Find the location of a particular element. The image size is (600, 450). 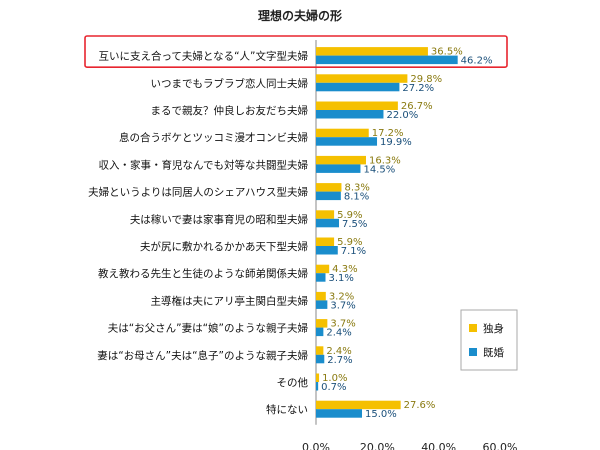

category-label: 夫は“お父さん”妻は“娘”のような親子夫婦 is located at coordinates (208, 328).